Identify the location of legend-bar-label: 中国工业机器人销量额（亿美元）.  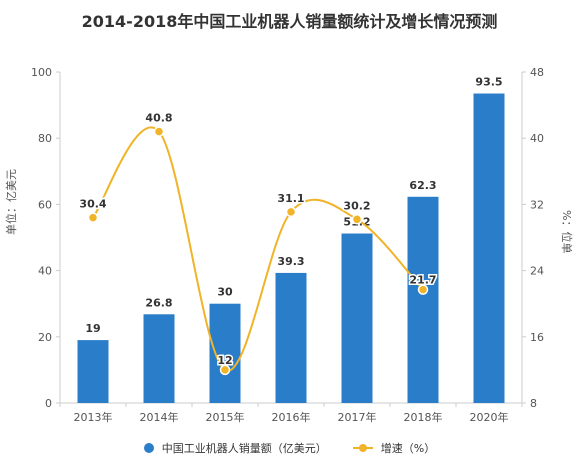
(244, 448).